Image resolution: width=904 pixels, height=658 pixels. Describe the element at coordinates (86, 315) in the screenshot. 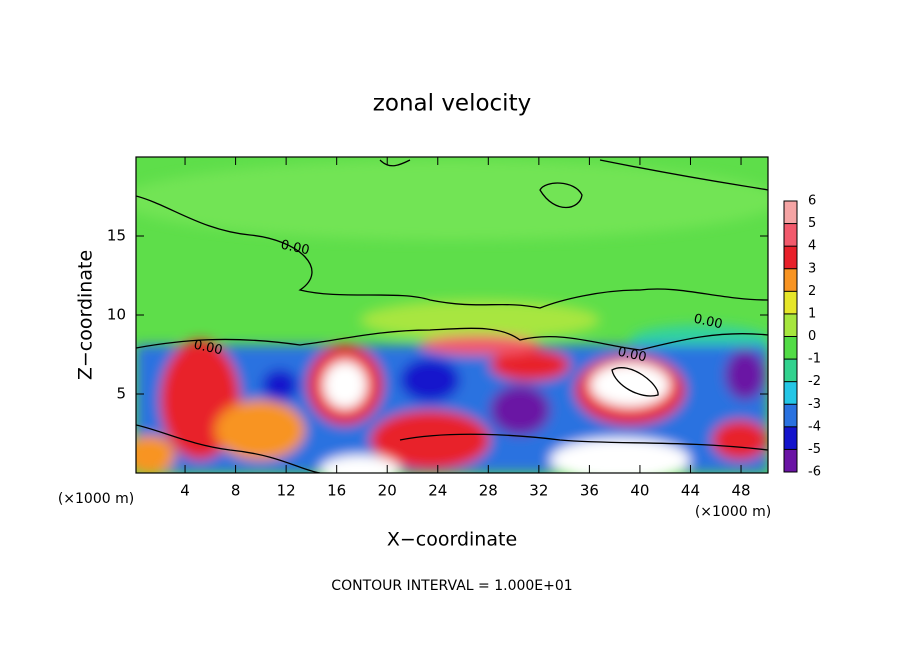

I see `y-axis-label: Z−coordinate` at that location.